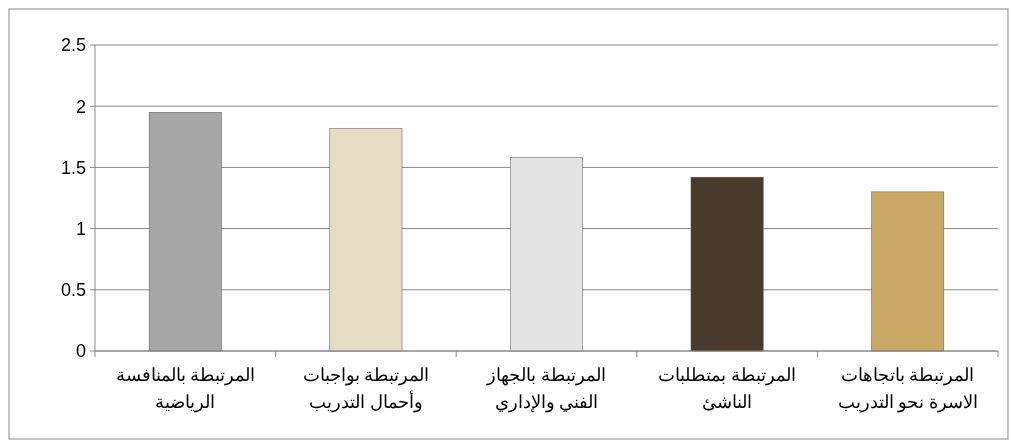 The image size is (1011, 440). What do you see at coordinates (80, 351) in the screenshot?
I see `y-tick-label: 0` at bounding box center [80, 351].